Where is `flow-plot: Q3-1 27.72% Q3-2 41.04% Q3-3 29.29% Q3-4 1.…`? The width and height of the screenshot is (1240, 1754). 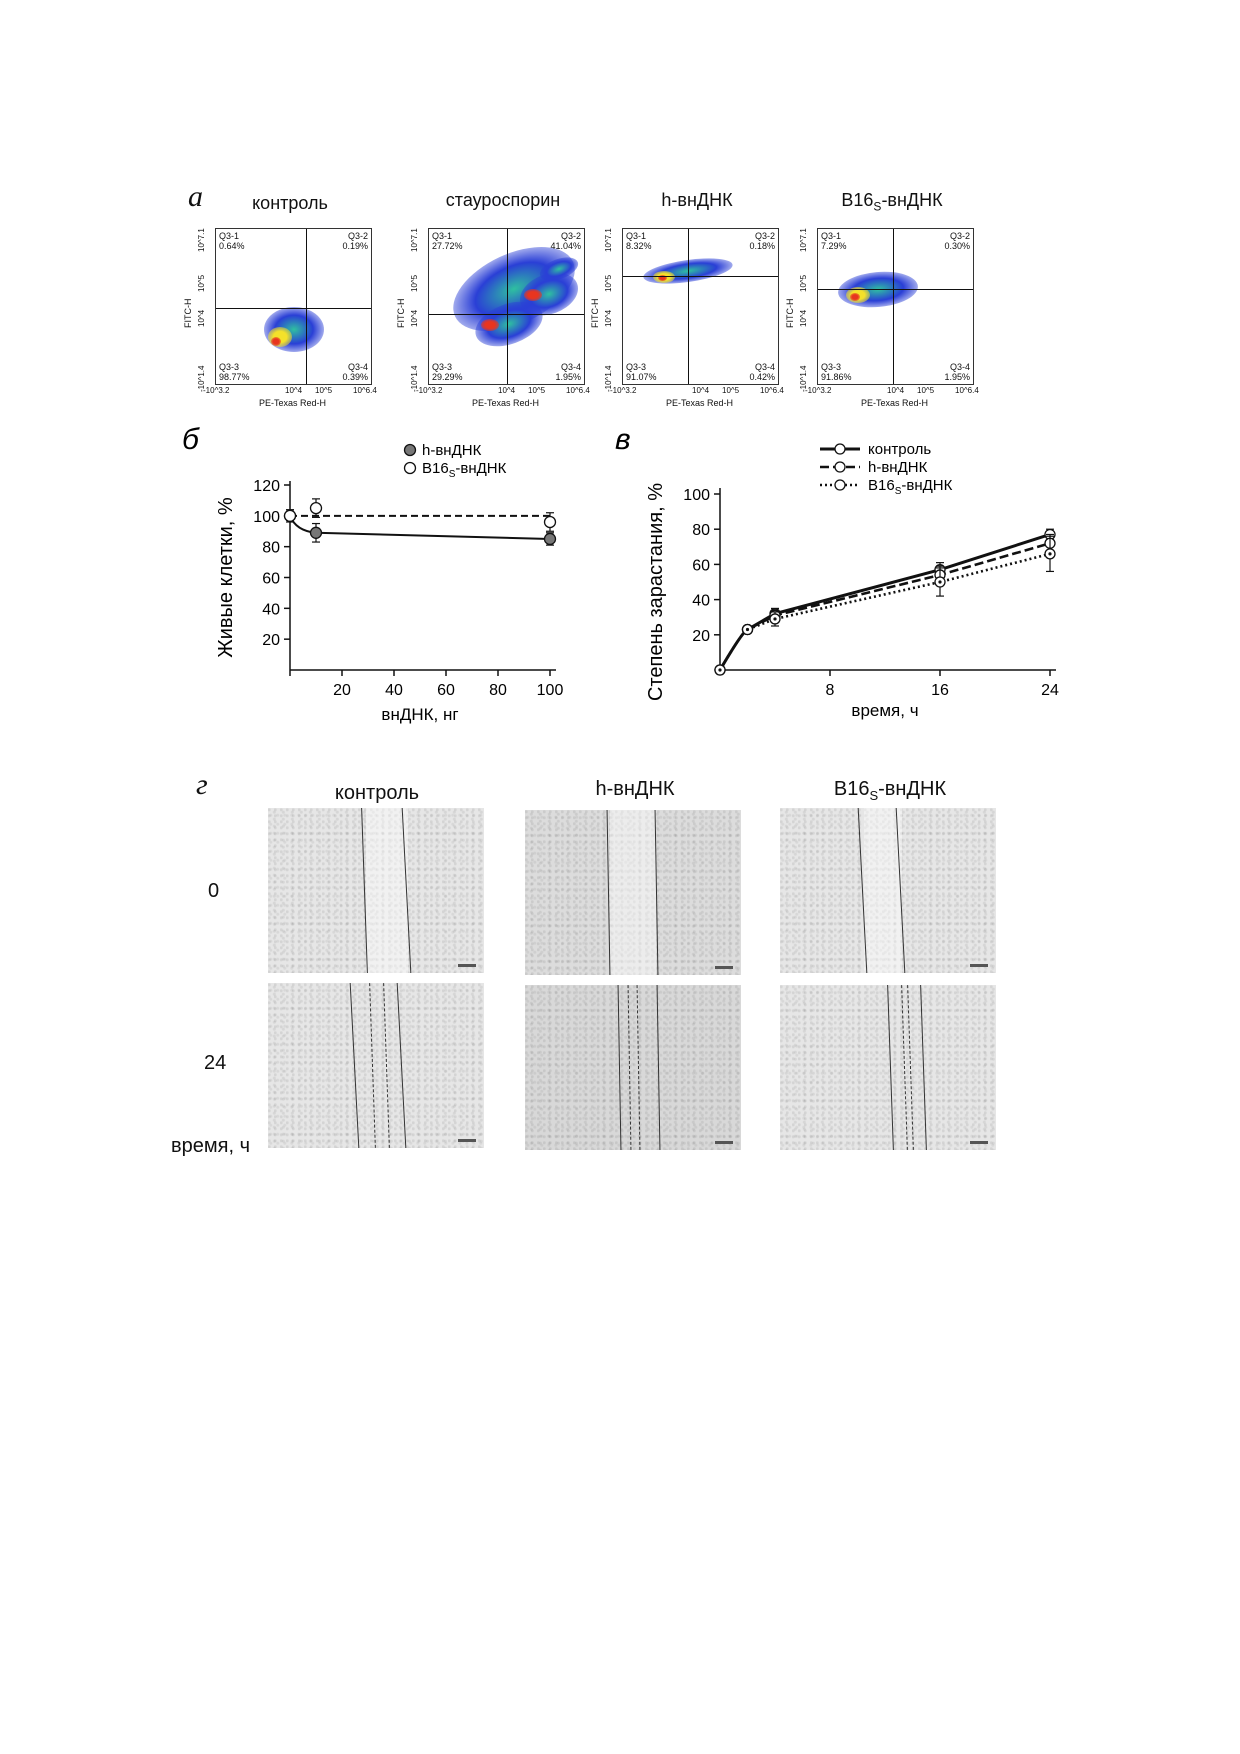 flow-plot: Q3-1 27.72% Q3-2 41.04% Q3-3 29.29% Q3-4 1.… is located at coordinates (506, 306).